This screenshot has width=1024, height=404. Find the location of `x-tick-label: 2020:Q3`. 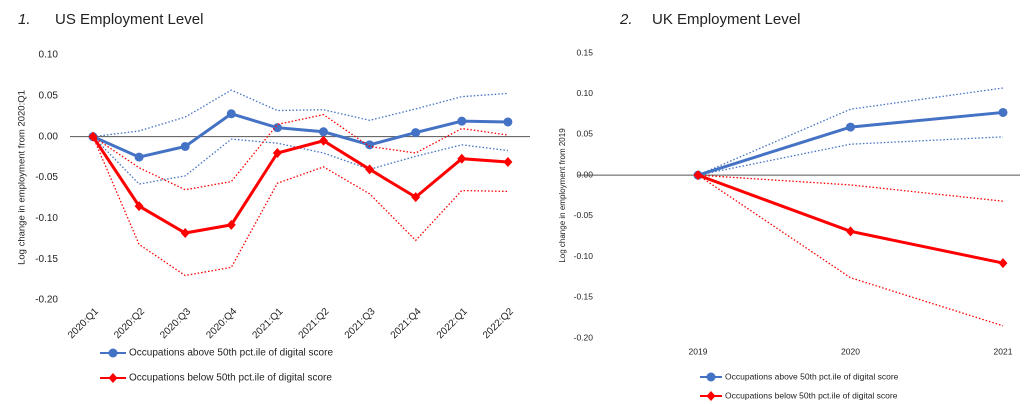

x-tick-label: 2020:Q3 is located at coordinates (175, 323).